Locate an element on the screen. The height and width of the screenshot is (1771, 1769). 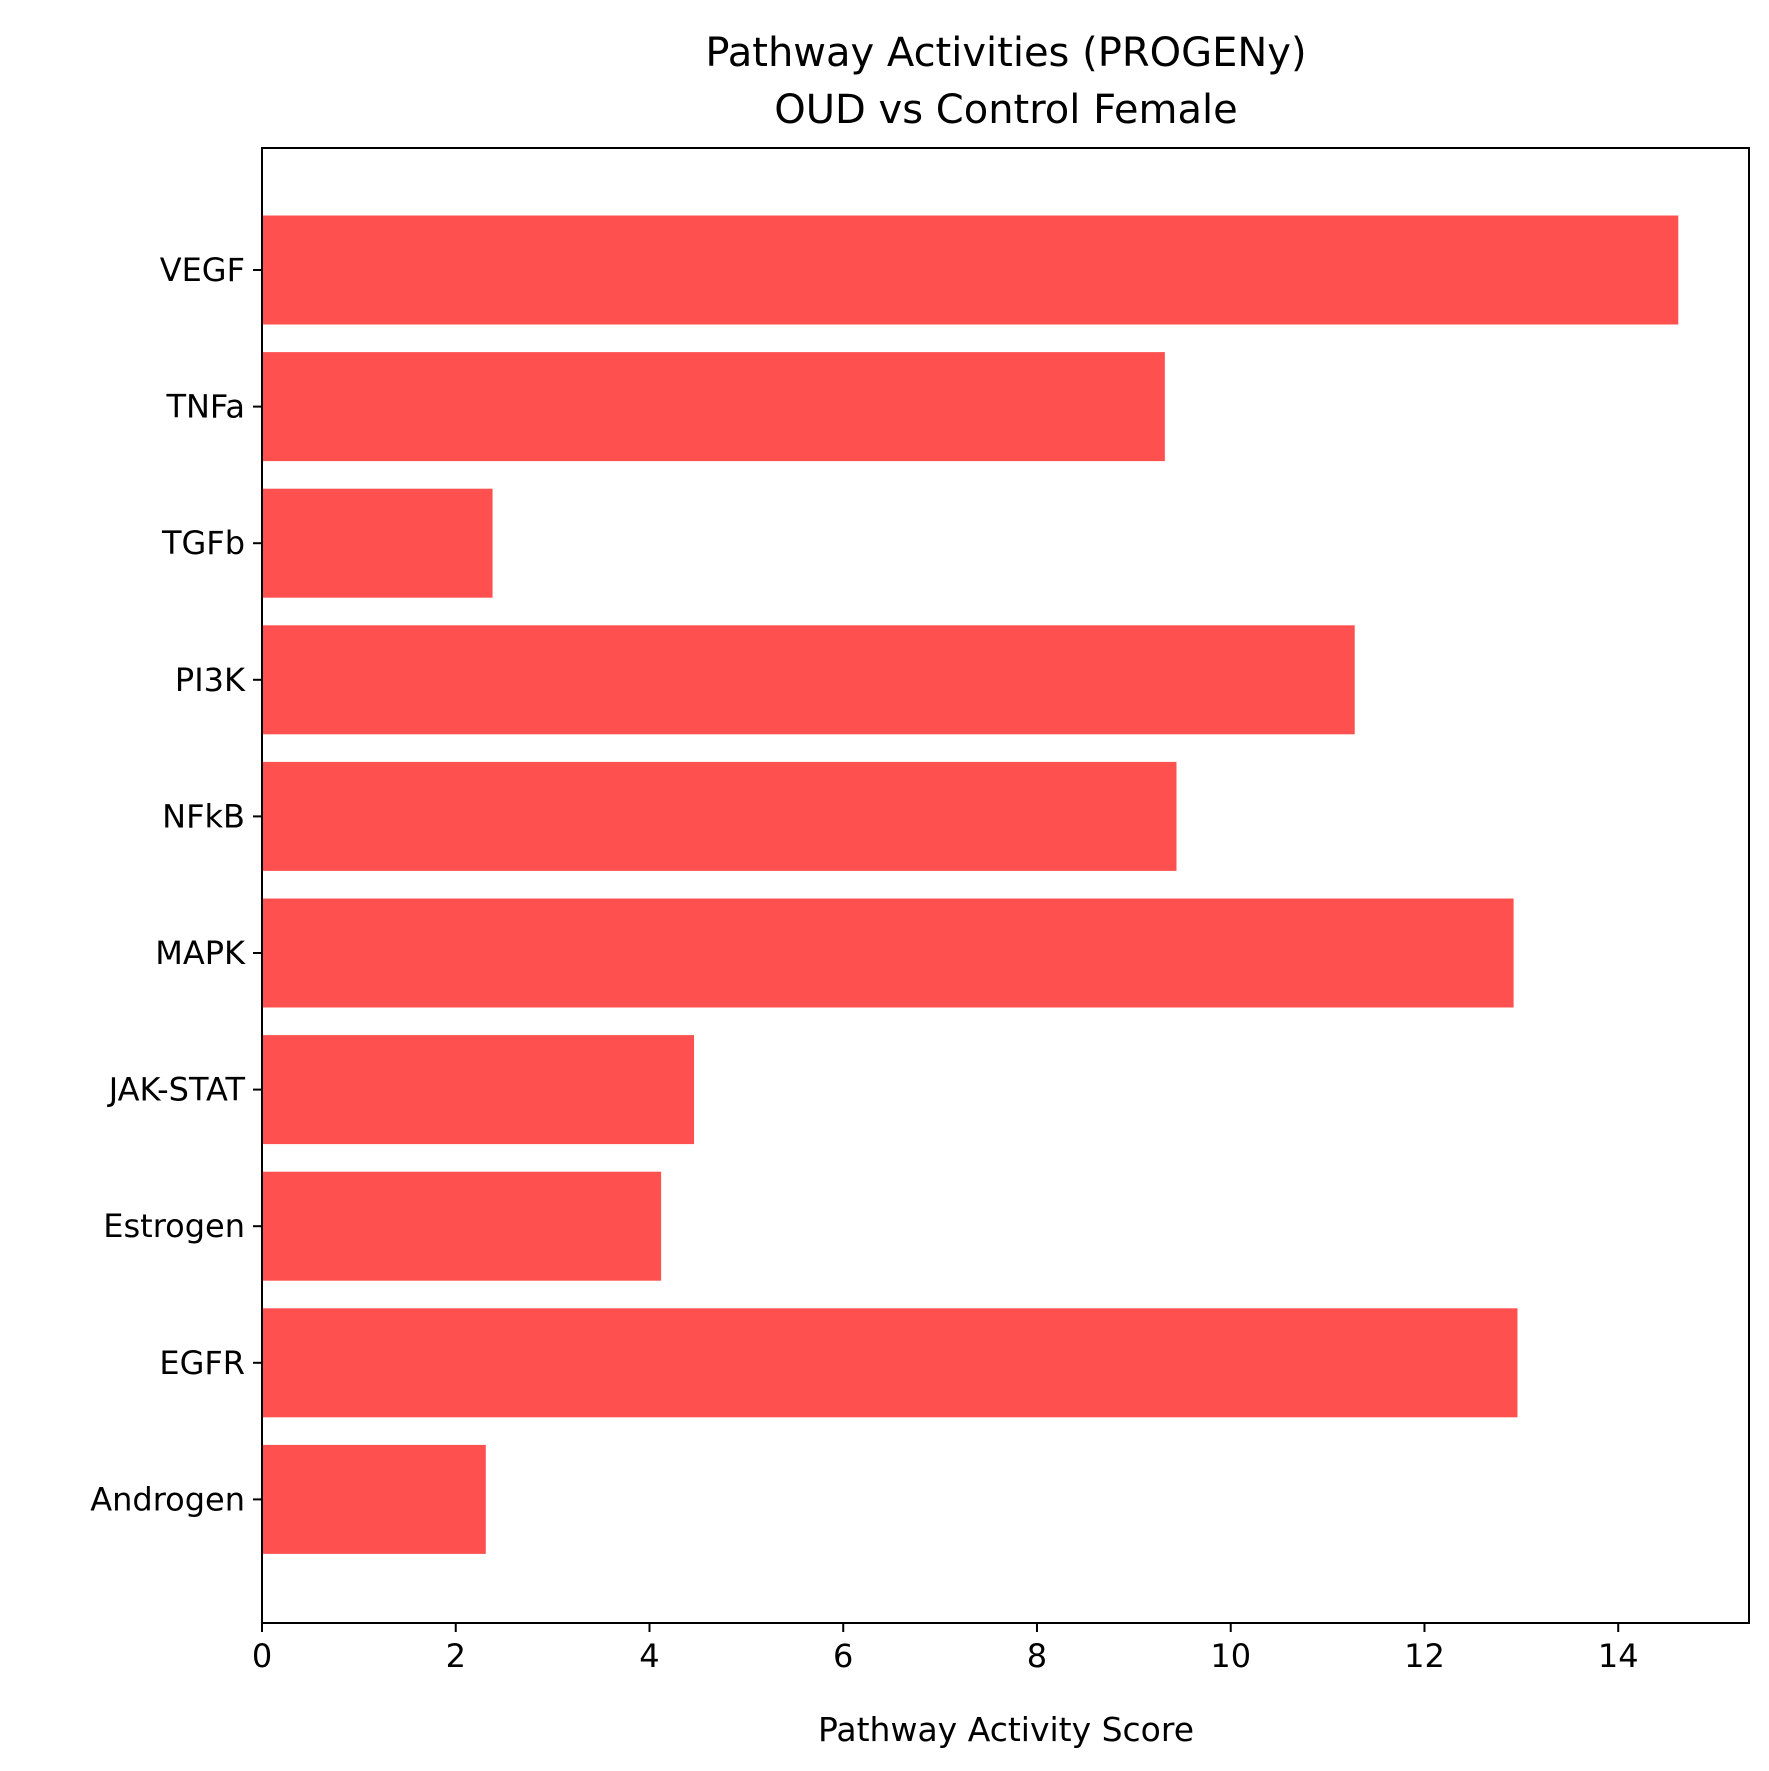
y-tick-label: NFkB is located at coordinates (203, 816).